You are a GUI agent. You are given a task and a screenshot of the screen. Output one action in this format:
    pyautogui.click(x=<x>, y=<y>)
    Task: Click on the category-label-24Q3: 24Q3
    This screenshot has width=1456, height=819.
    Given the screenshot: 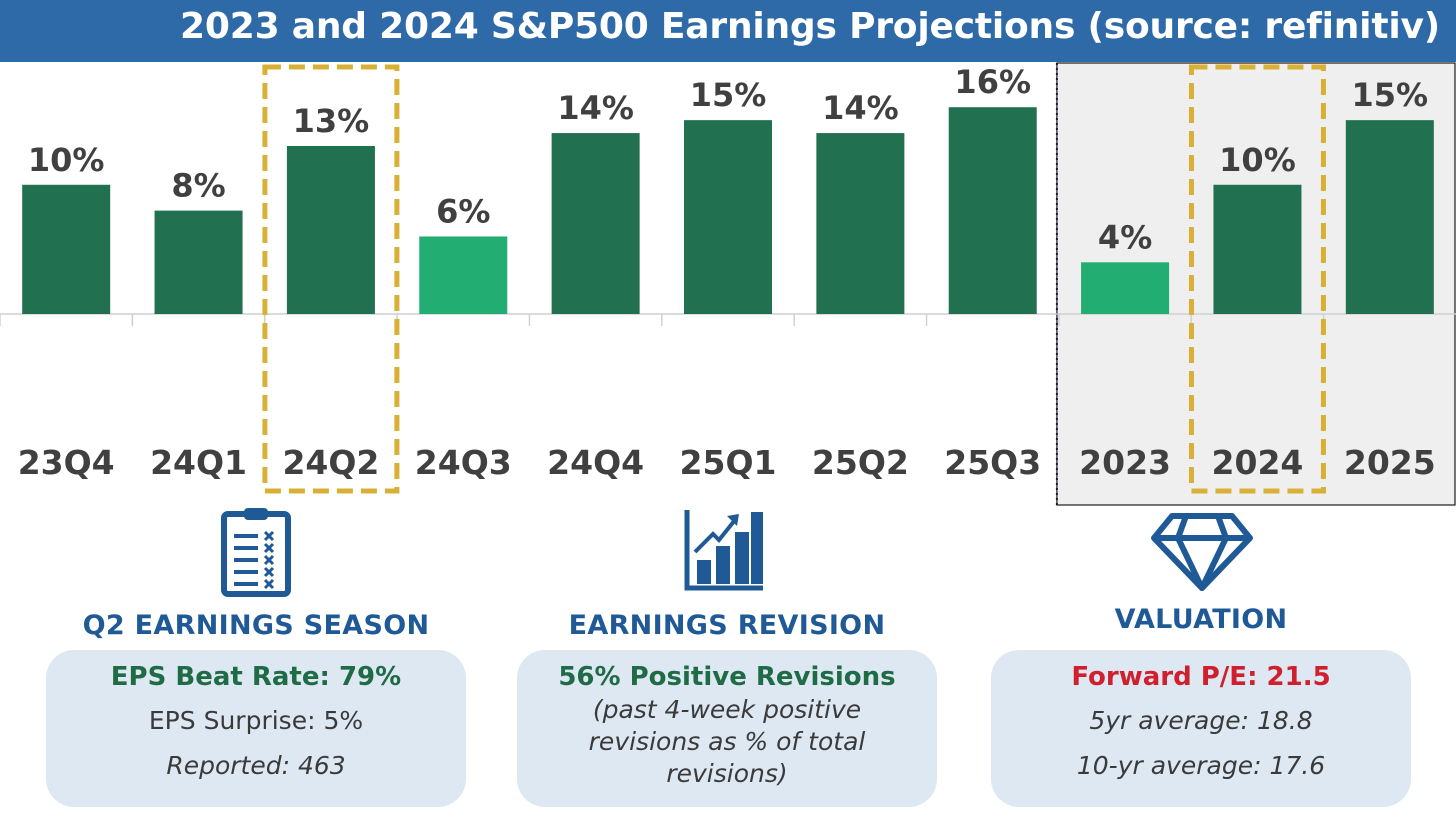 What is the action you would take?
    pyautogui.click(x=463, y=462)
    